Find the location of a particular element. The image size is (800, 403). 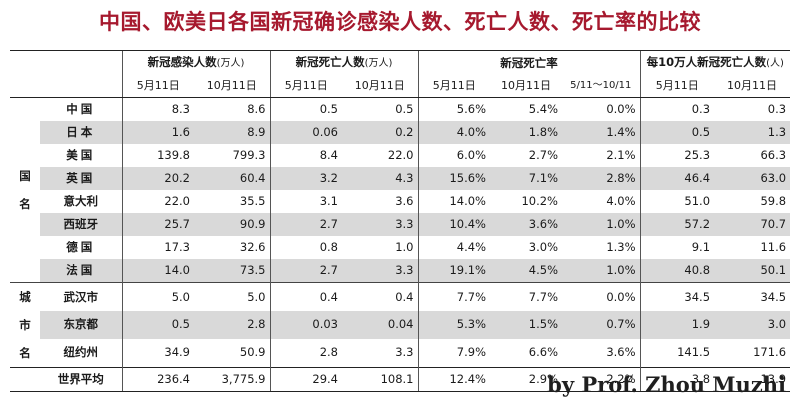

cell-dth-oct: 3.3 is located at coordinates (380, 271).